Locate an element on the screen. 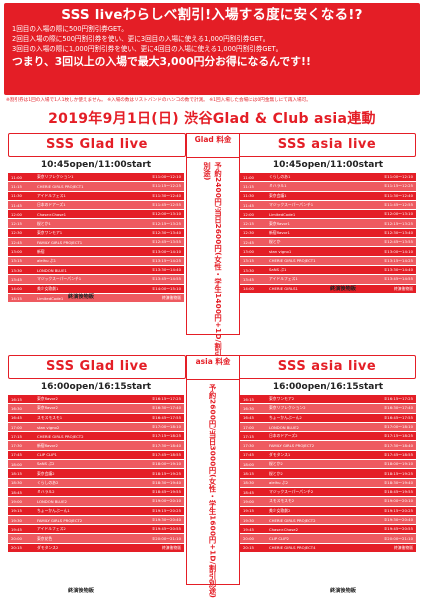 The width and height of the screenshot is (424, 612). table-row: 18:15 桜とか2 ②18:15〜19:25 is located at coordinates (328, 473).